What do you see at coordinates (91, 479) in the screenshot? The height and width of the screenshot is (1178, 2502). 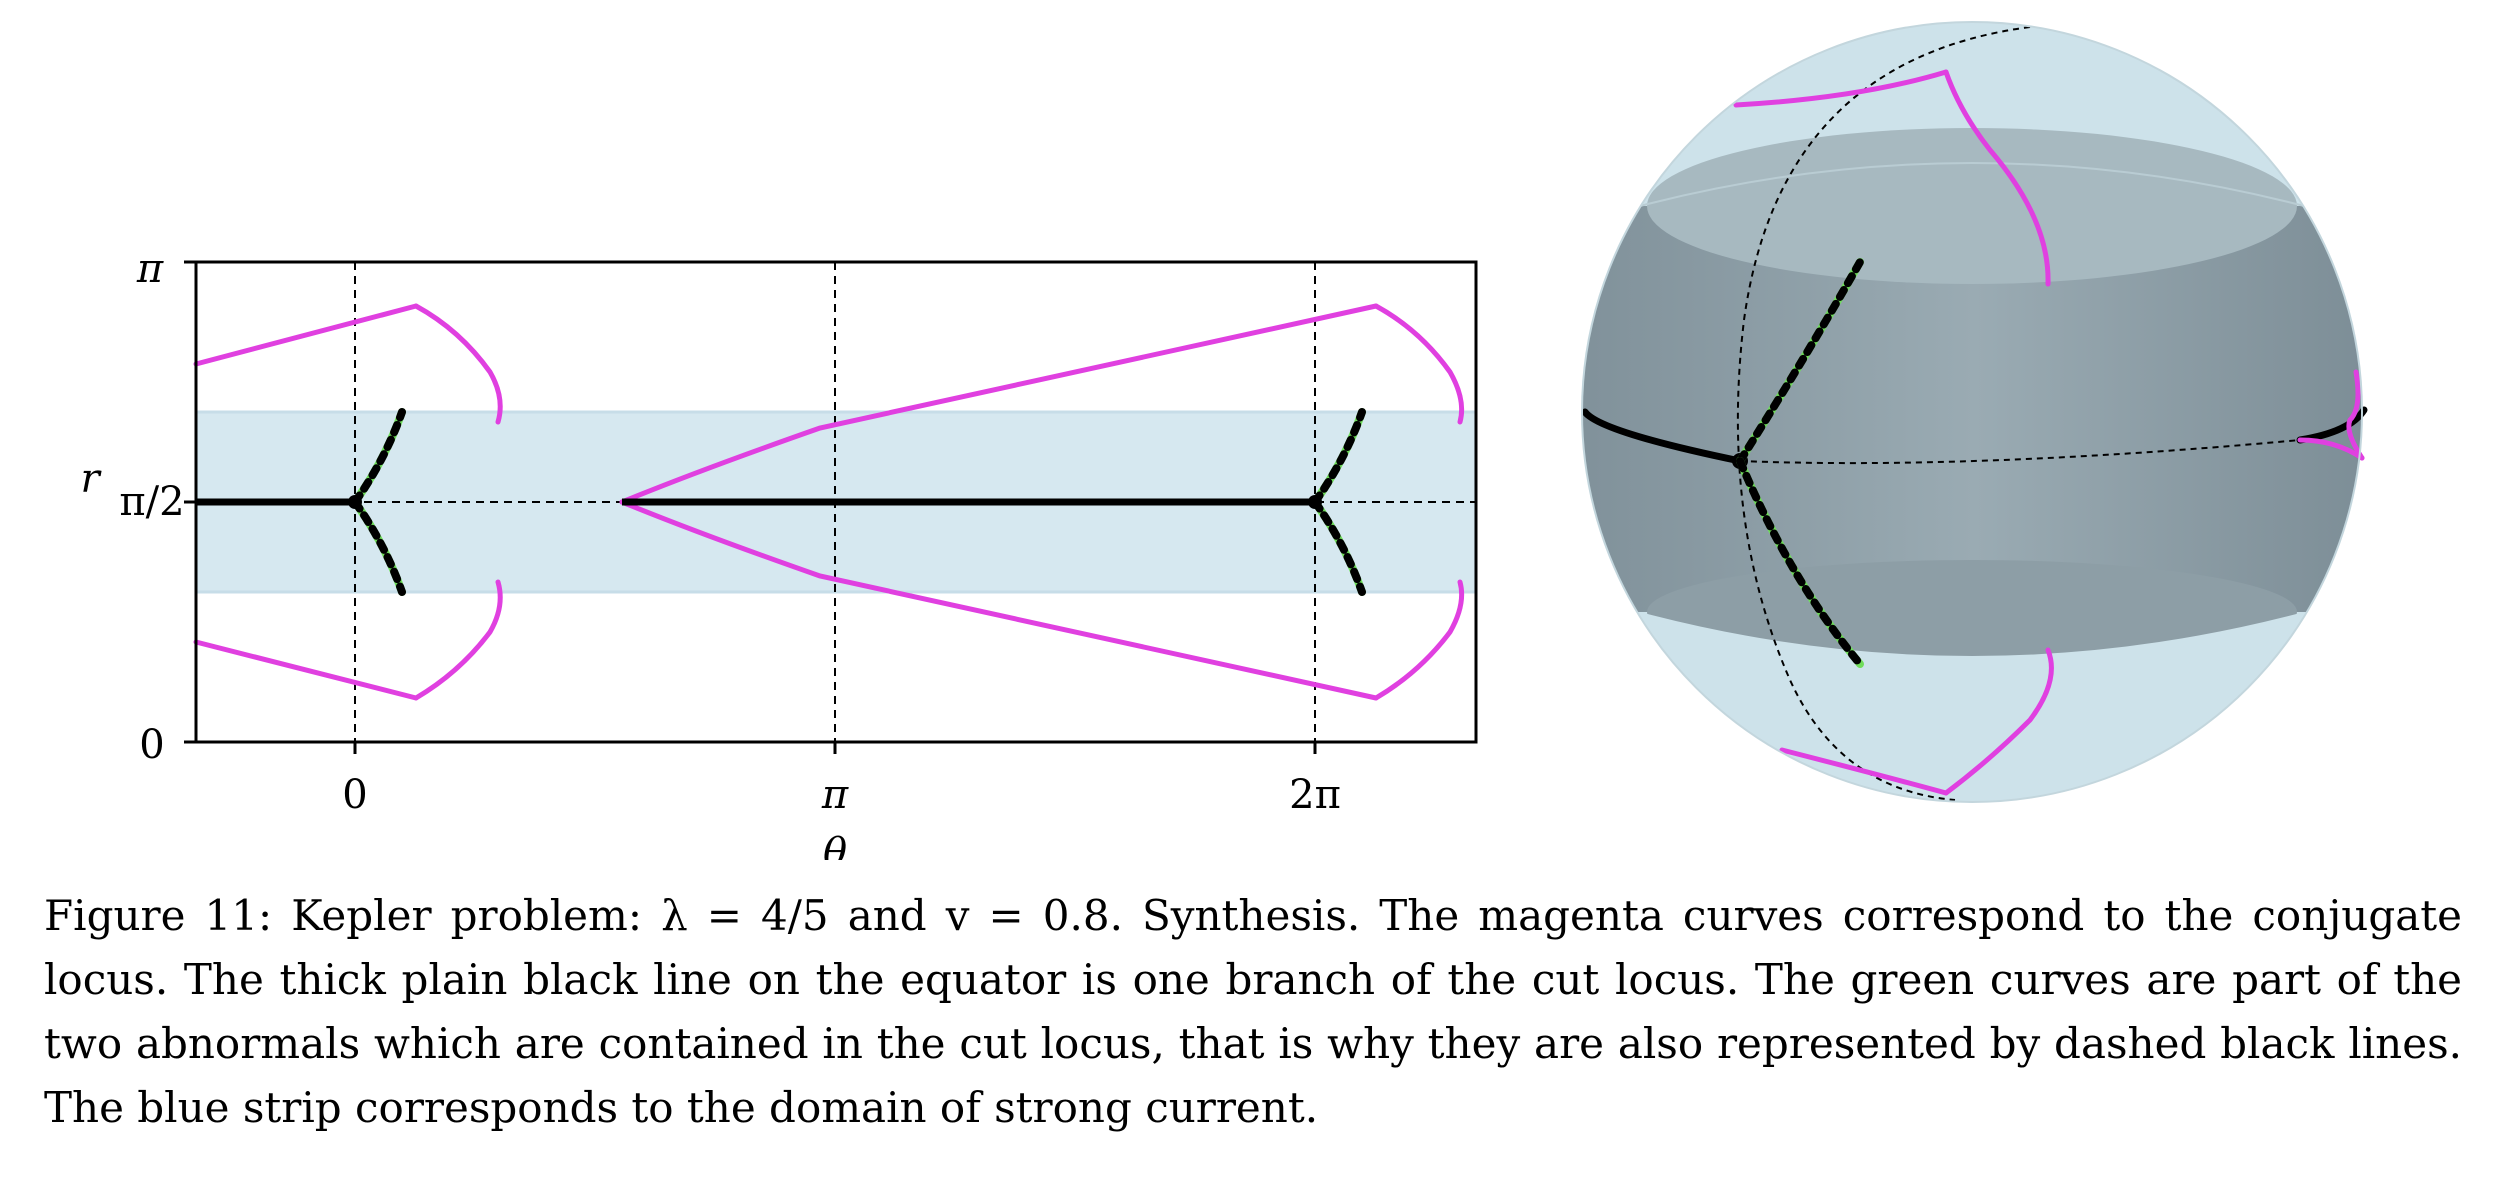 I see `y-axis-label: r` at bounding box center [91, 479].